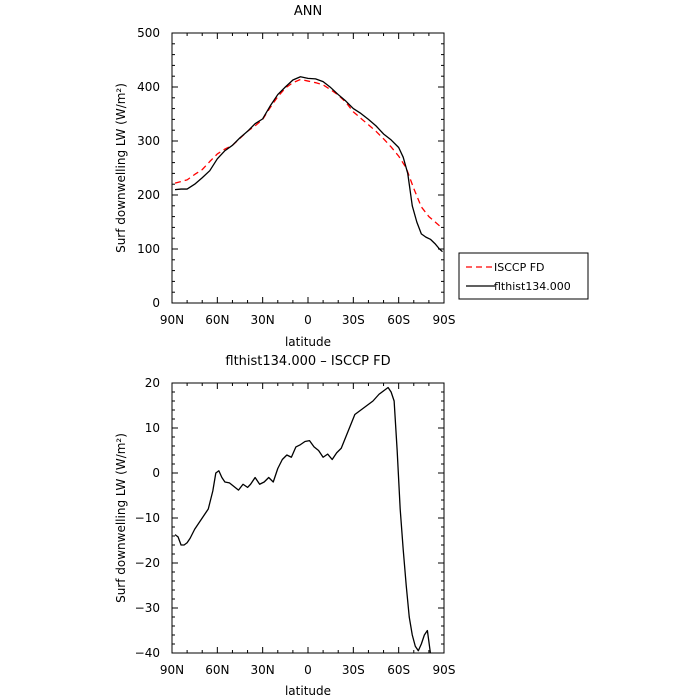 The height and width of the screenshot is (700, 700). What do you see at coordinates (353, 320) in the screenshot?
I see `top-x-tick-label: 30S` at bounding box center [353, 320].